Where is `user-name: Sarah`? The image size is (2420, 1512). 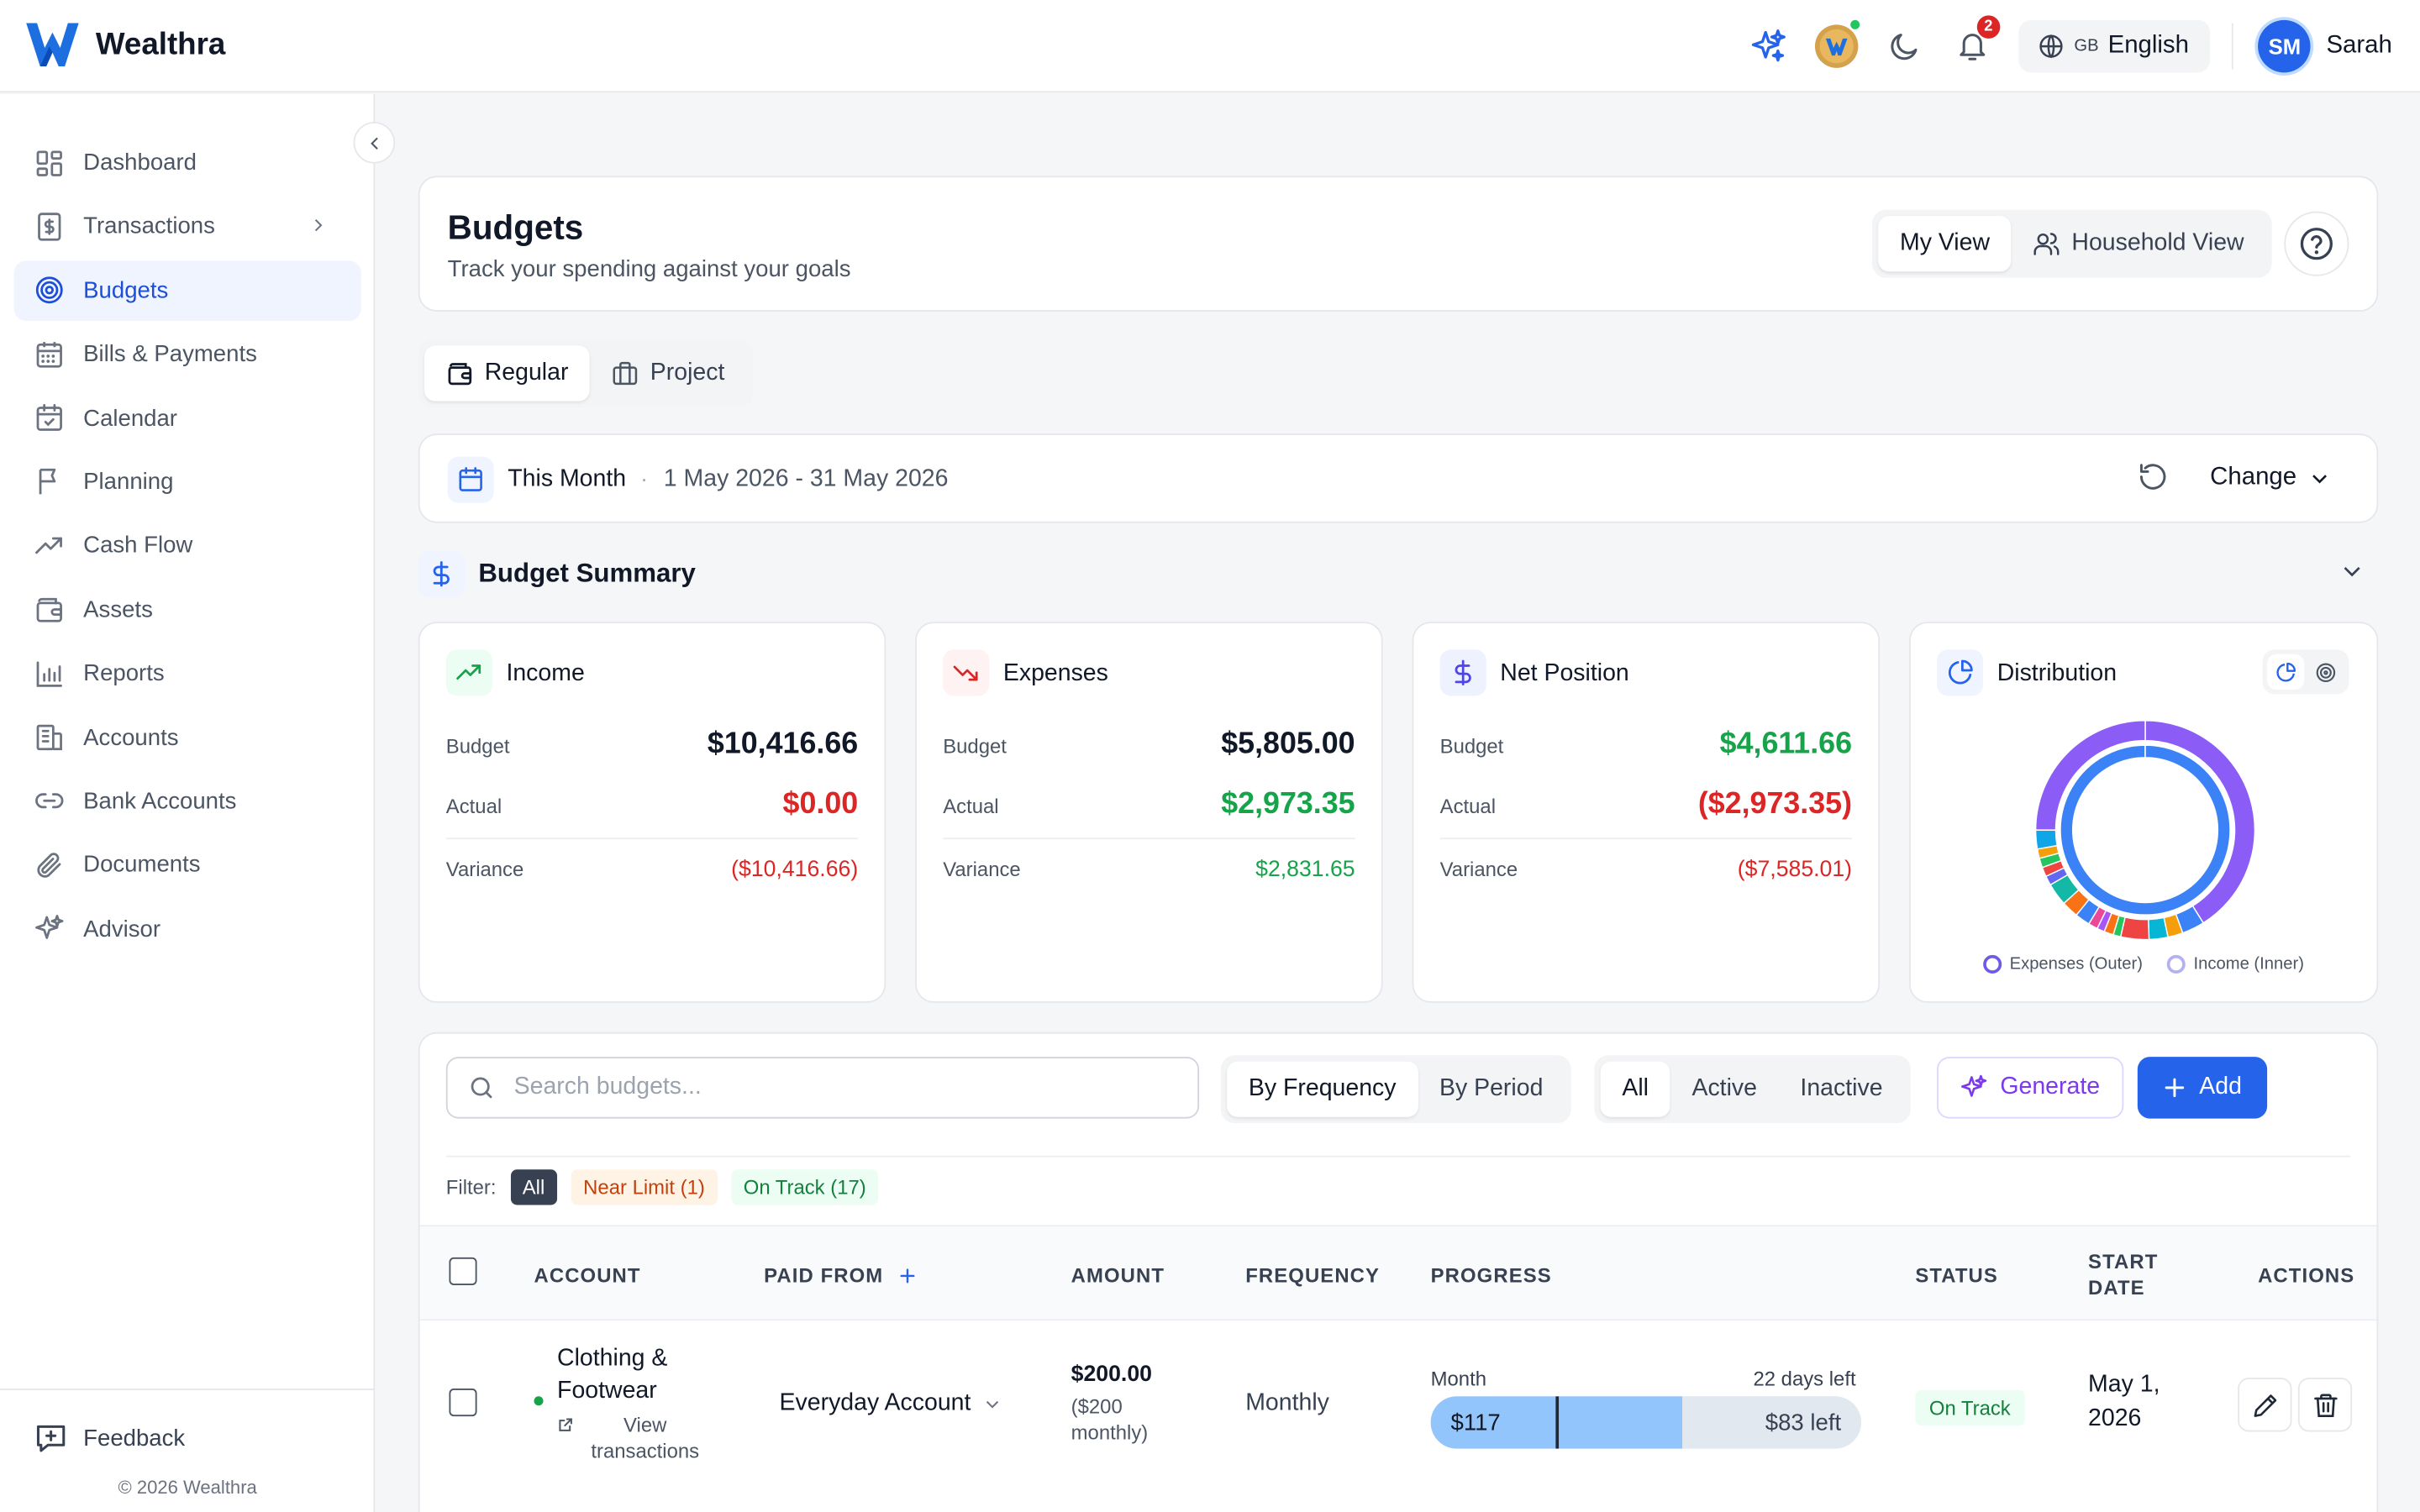
user-name: Sarah is located at coordinates (2359, 45).